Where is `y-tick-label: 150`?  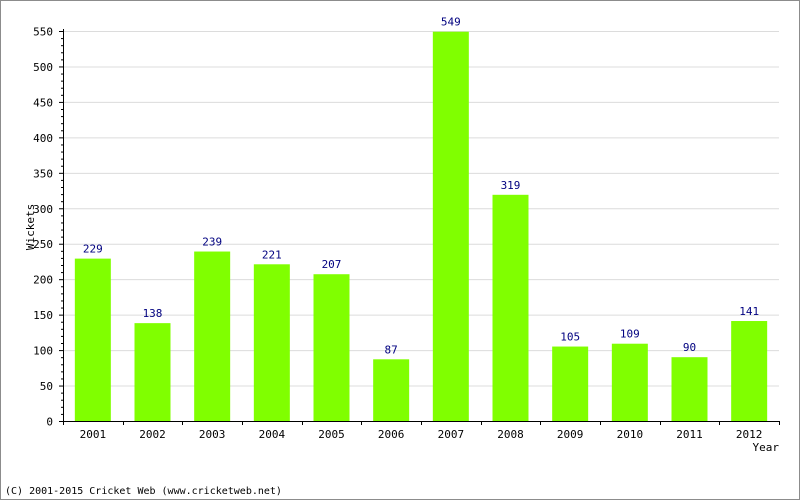
y-tick-label: 150 is located at coordinates (43, 315).